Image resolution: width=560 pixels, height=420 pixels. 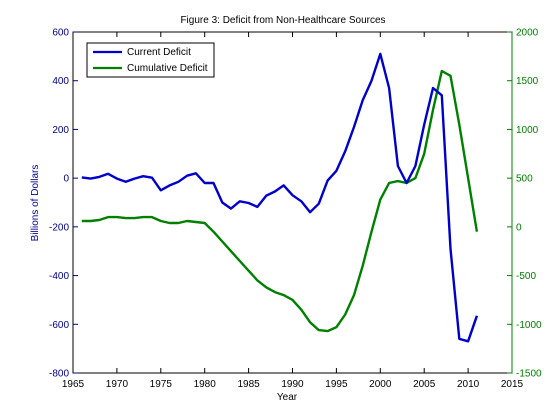 What do you see at coordinates (529, 374) in the screenshot?
I see `y2-tick-label: -1500` at bounding box center [529, 374].